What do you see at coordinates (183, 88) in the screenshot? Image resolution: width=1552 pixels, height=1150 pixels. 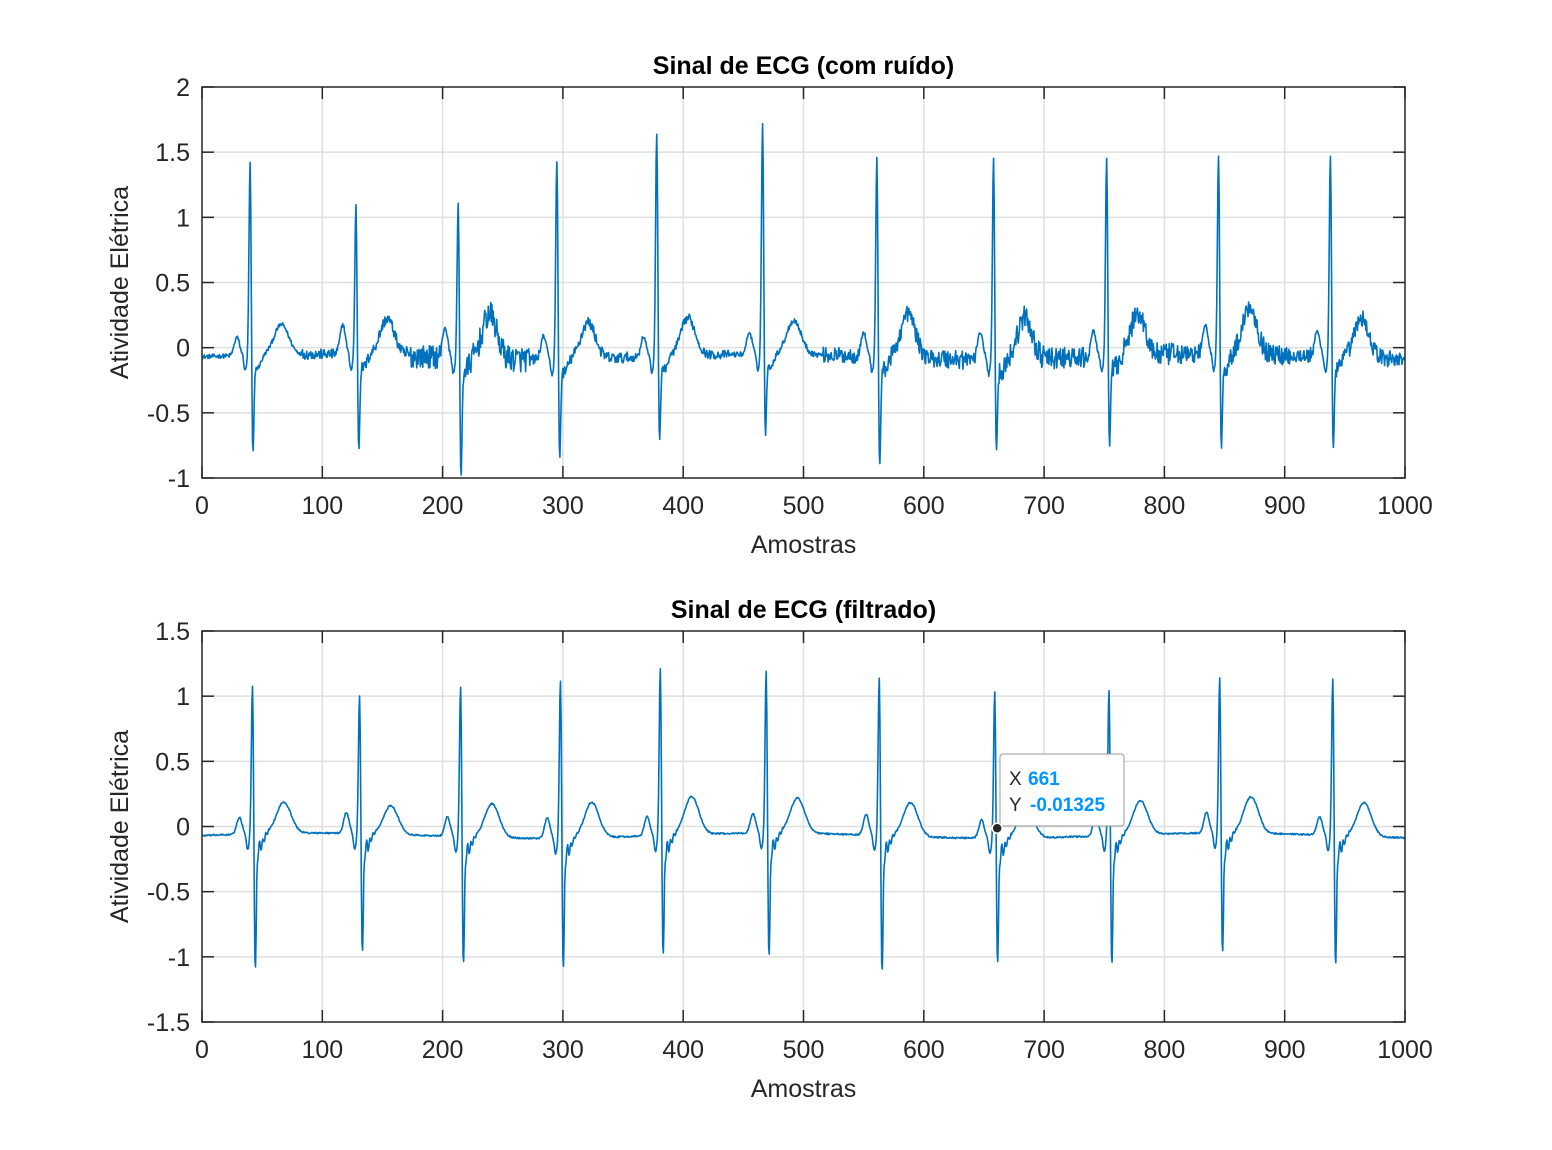 I see `y-tick-label: 2` at bounding box center [183, 88].